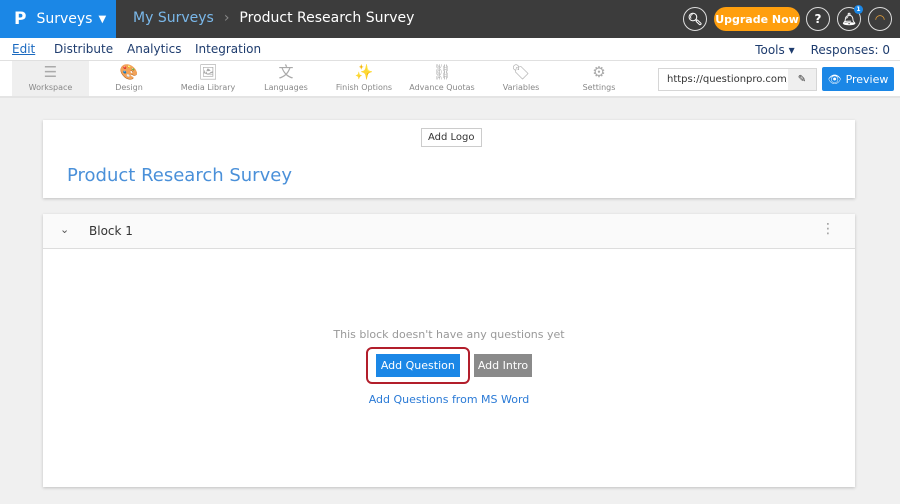 This screenshot has width=900, height=504. I want to click on chevron-right-icon: ›, so click(226, 18).